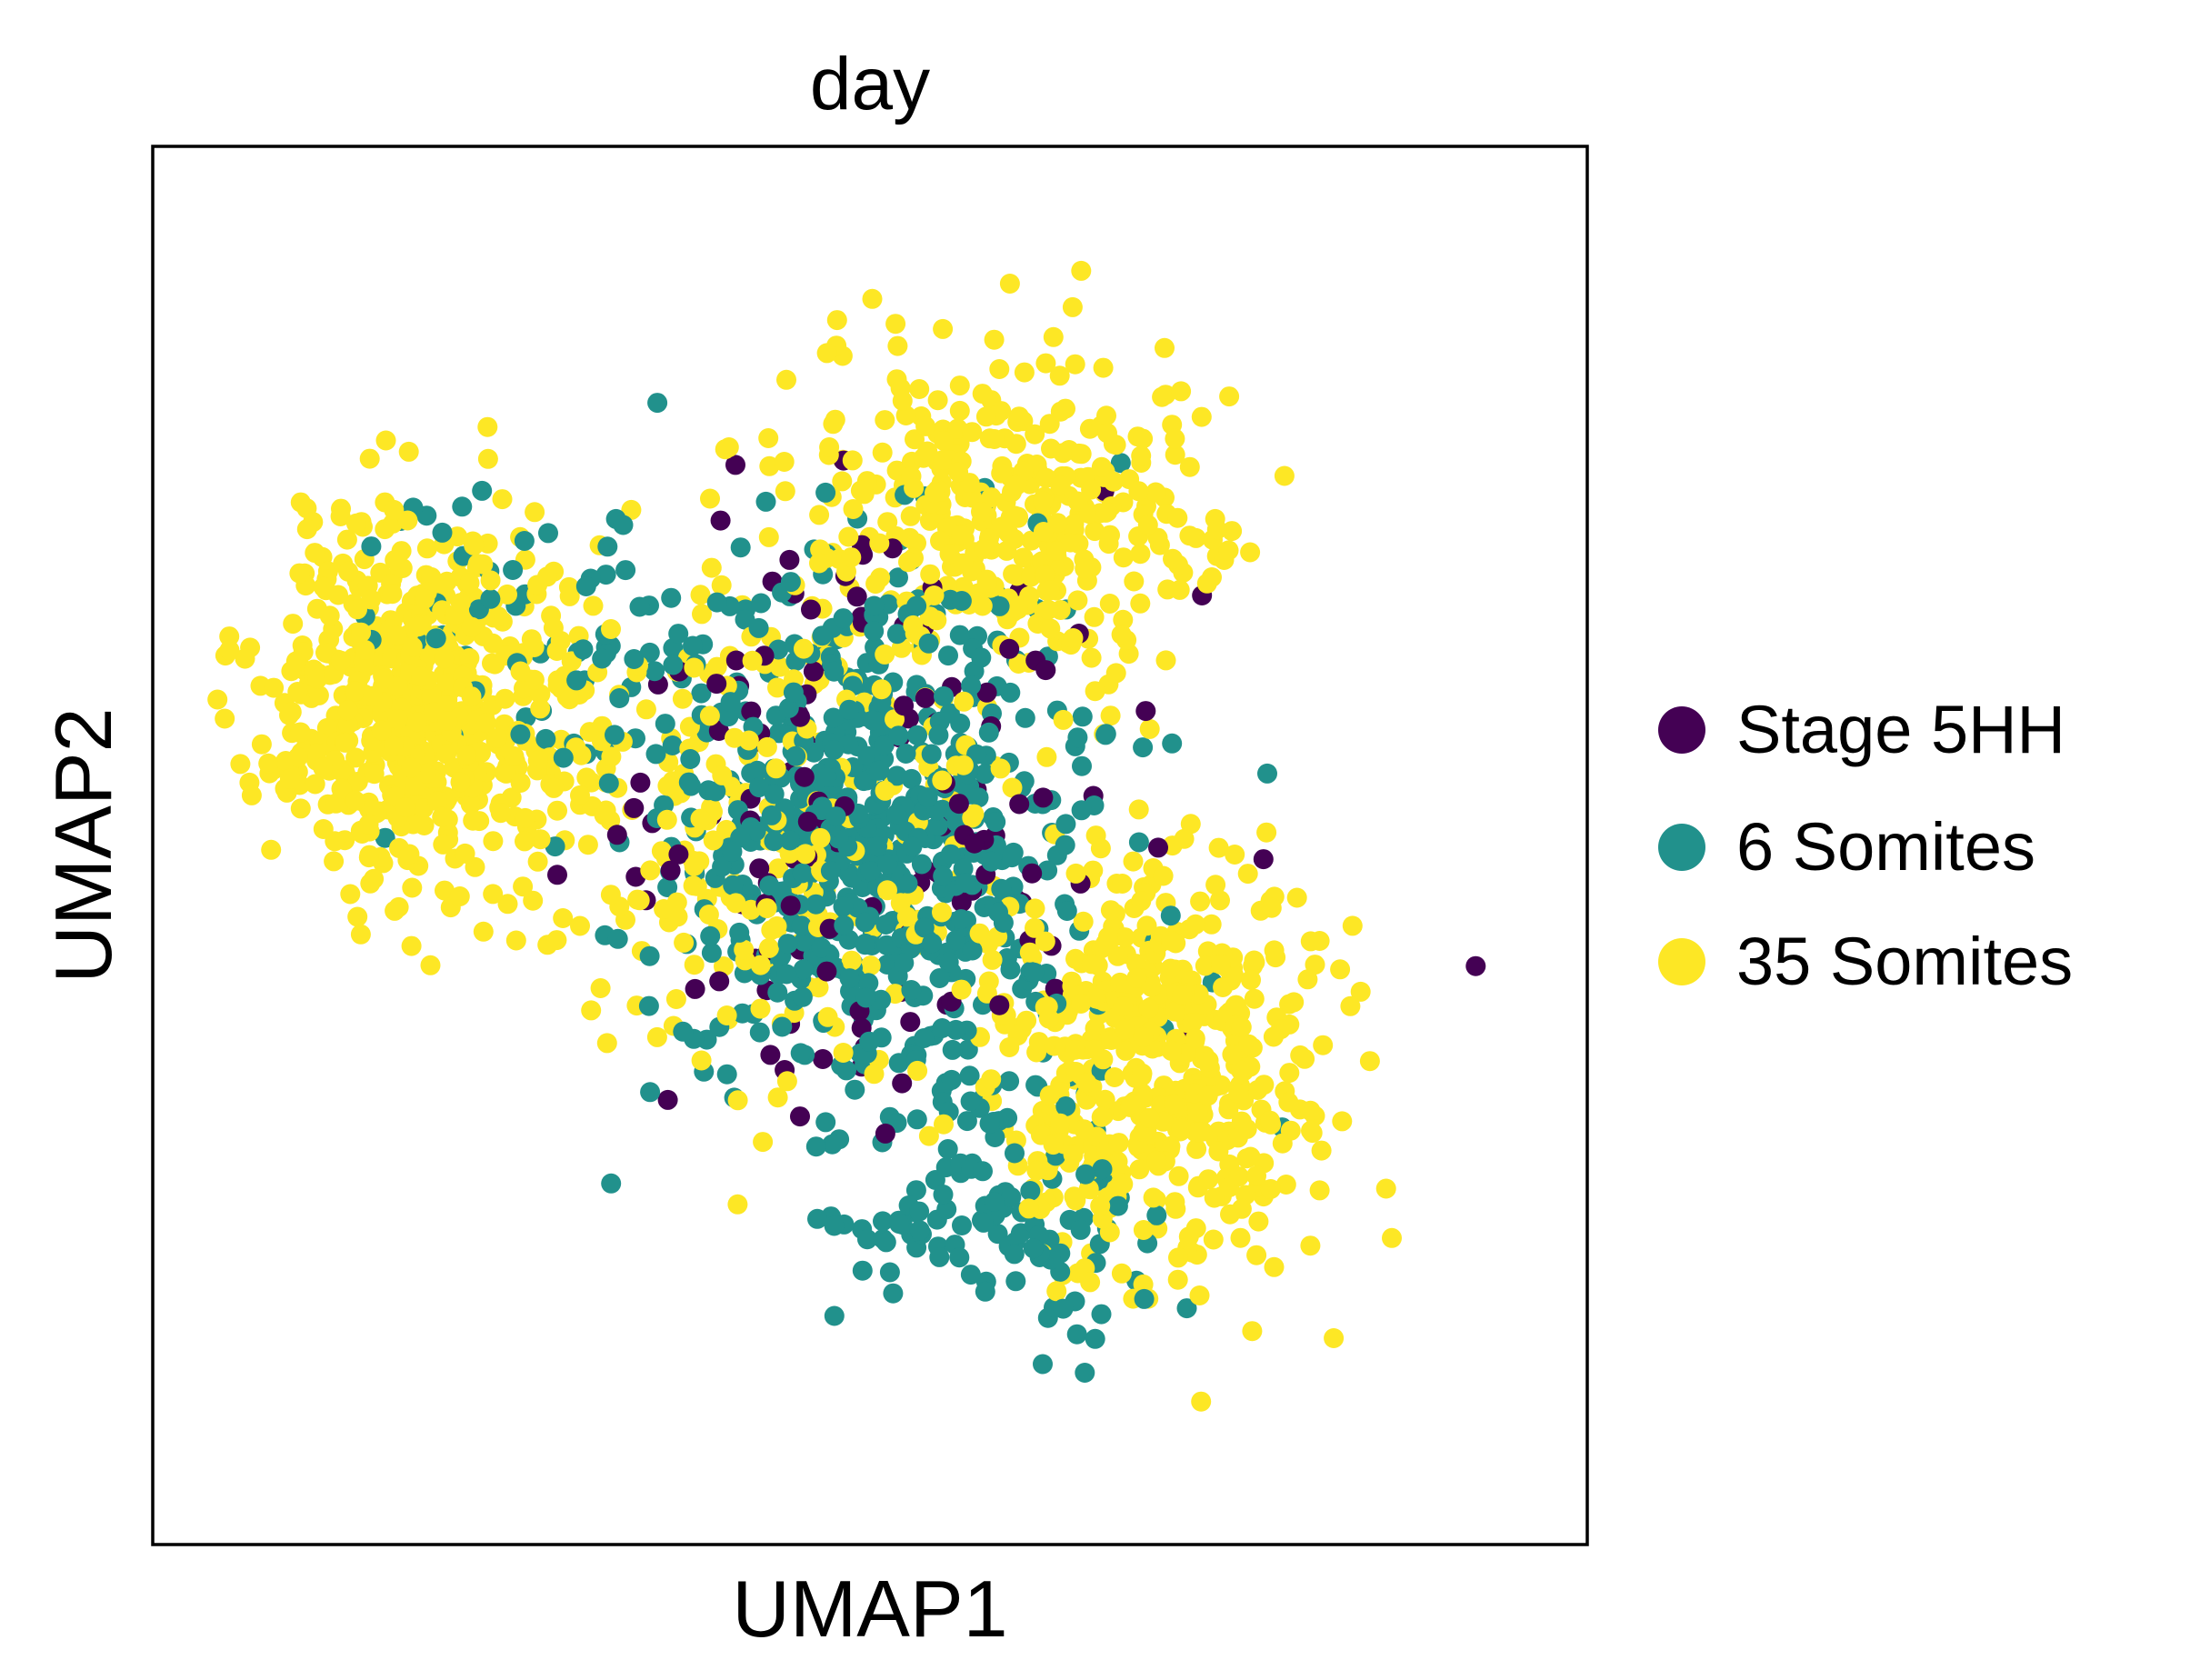 The height and width of the screenshot is (1680, 2200). What do you see at coordinates (1865, 845) in the screenshot?
I see `legend: Stage 5HH 6 Somites 35 Somites` at bounding box center [1865, 845].